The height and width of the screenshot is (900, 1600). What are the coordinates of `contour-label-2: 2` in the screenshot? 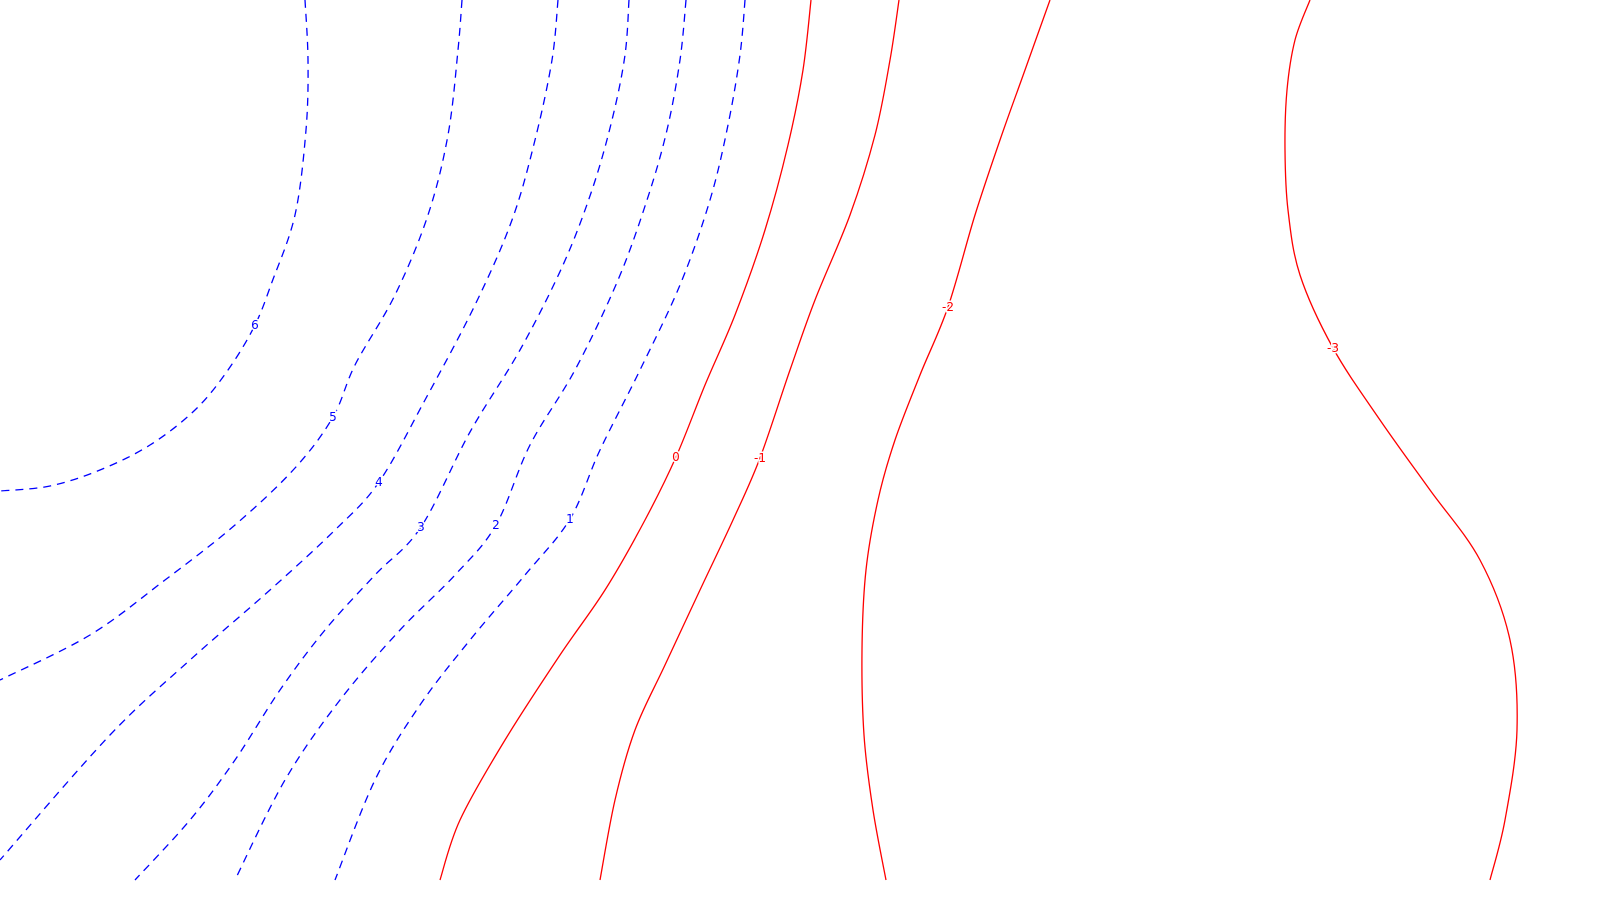 It's located at (496, 525).